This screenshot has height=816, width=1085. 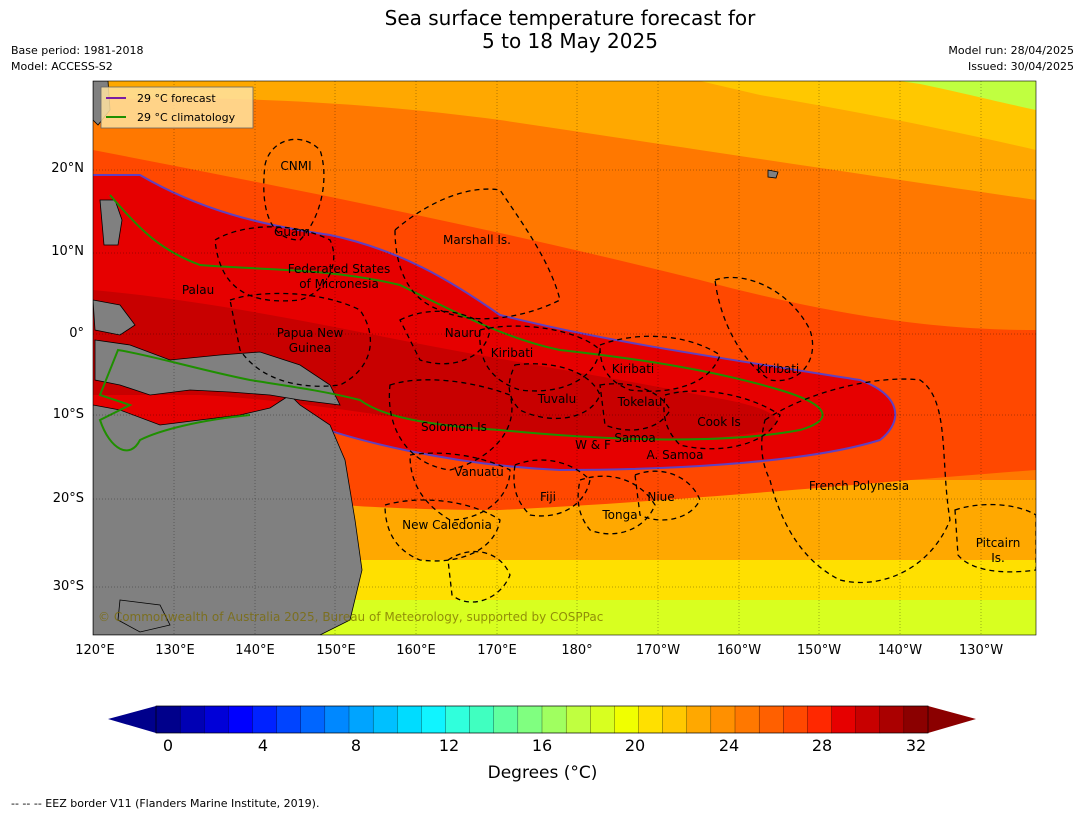 What do you see at coordinates (1011, 59) in the screenshot?
I see `meta-right: Model run: 28/04/2025 Issued: 30/04/2025` at bounding box center [1011, 59].